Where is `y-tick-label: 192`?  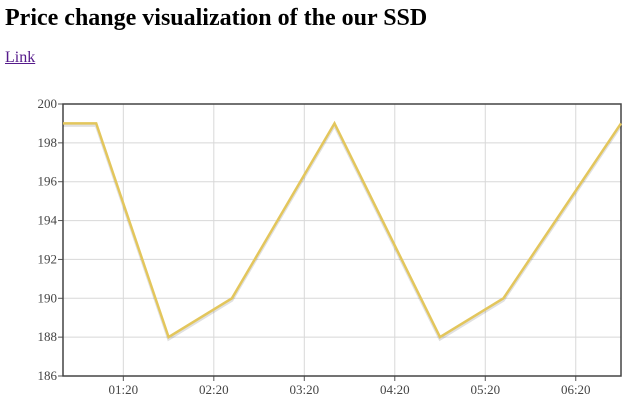
y-tick-label: 192 is located at coordinates (48, 258).